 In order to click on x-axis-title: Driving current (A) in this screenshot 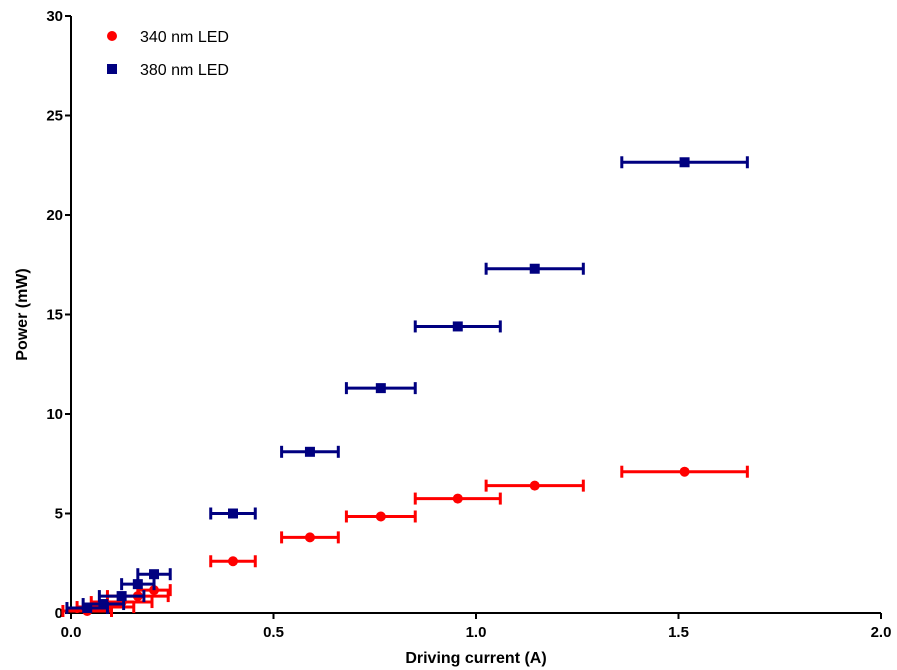, I will do `click(475, 658)`.